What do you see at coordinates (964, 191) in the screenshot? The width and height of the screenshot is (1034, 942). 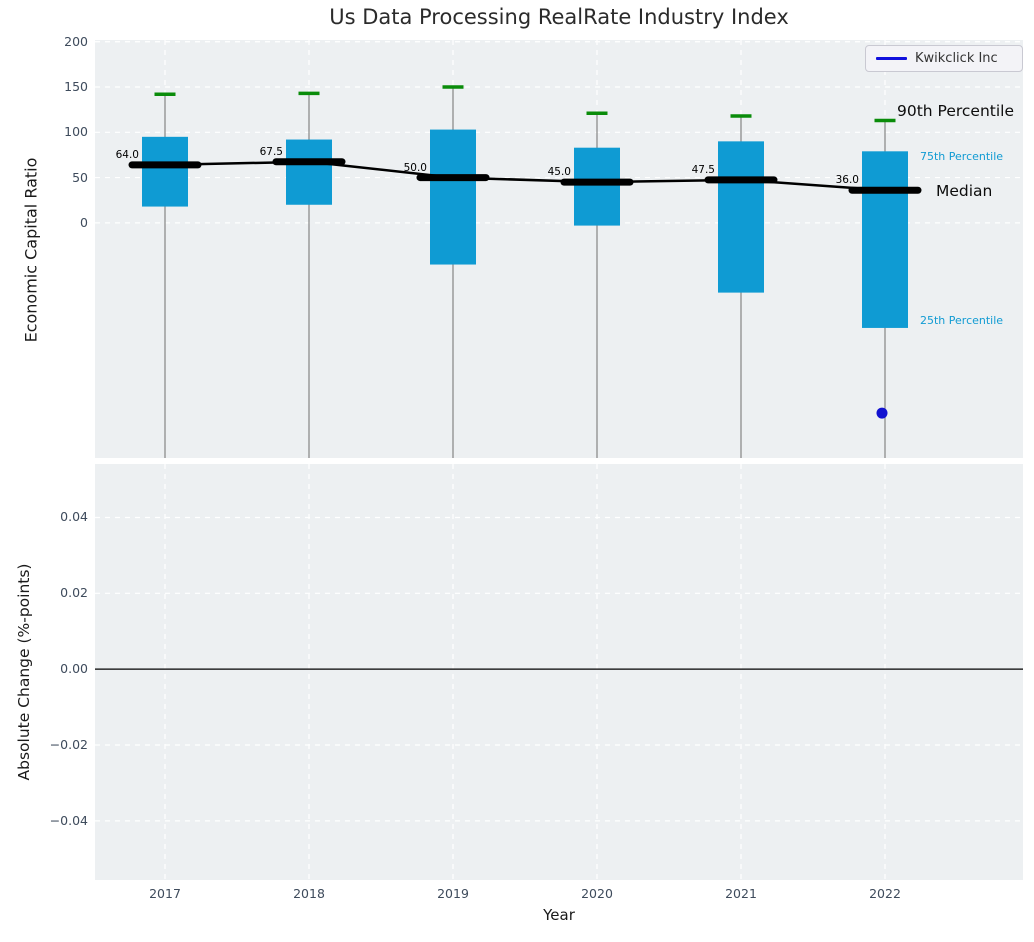 I see `median-annotation: Median` at bounding box center [964, 191].